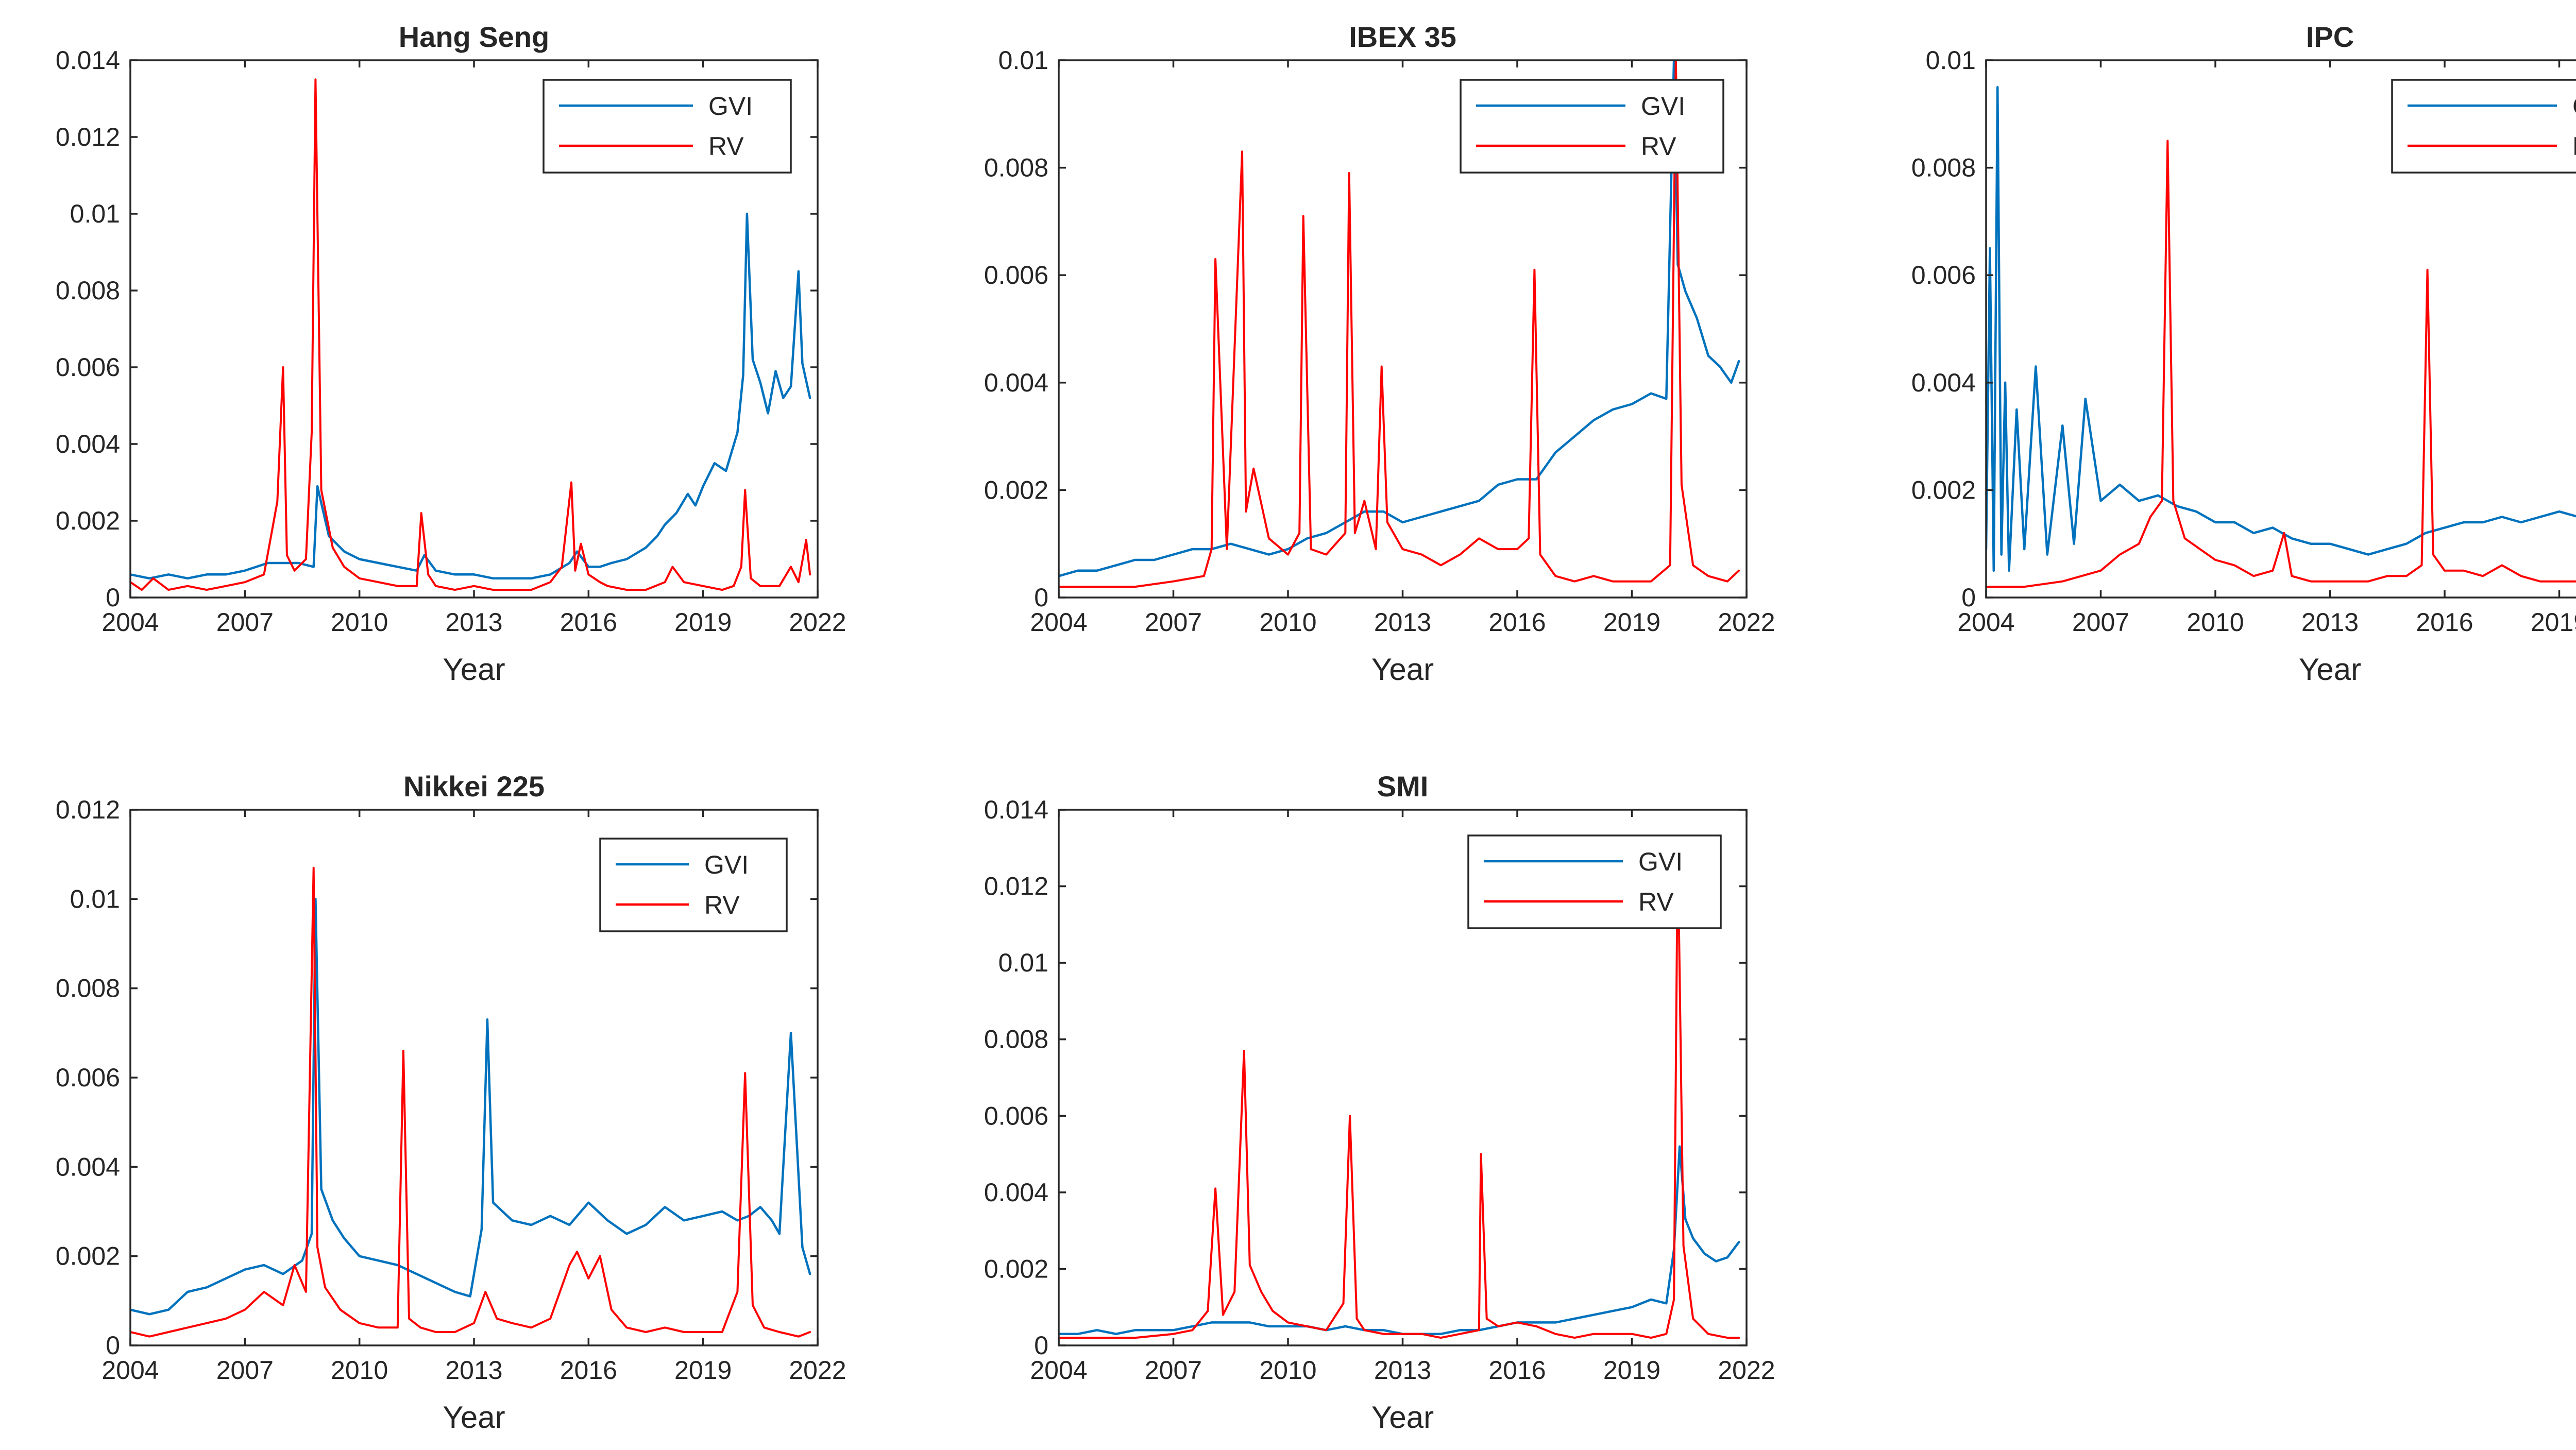 The width and height of the screenshot is (2576, 1450). I want to click on smi-ytick-label: 0.004, so click(1016, 1192).